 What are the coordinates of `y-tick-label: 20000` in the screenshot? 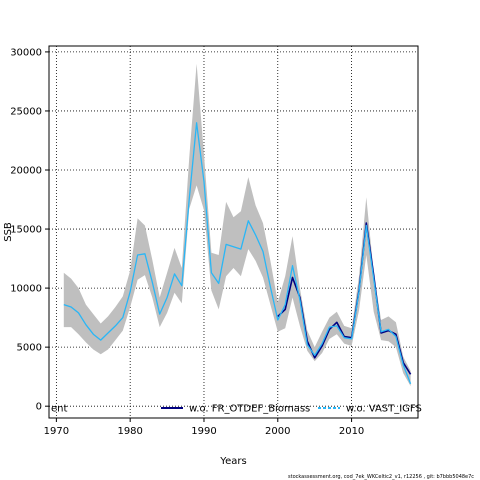 It's located at (26, 171).